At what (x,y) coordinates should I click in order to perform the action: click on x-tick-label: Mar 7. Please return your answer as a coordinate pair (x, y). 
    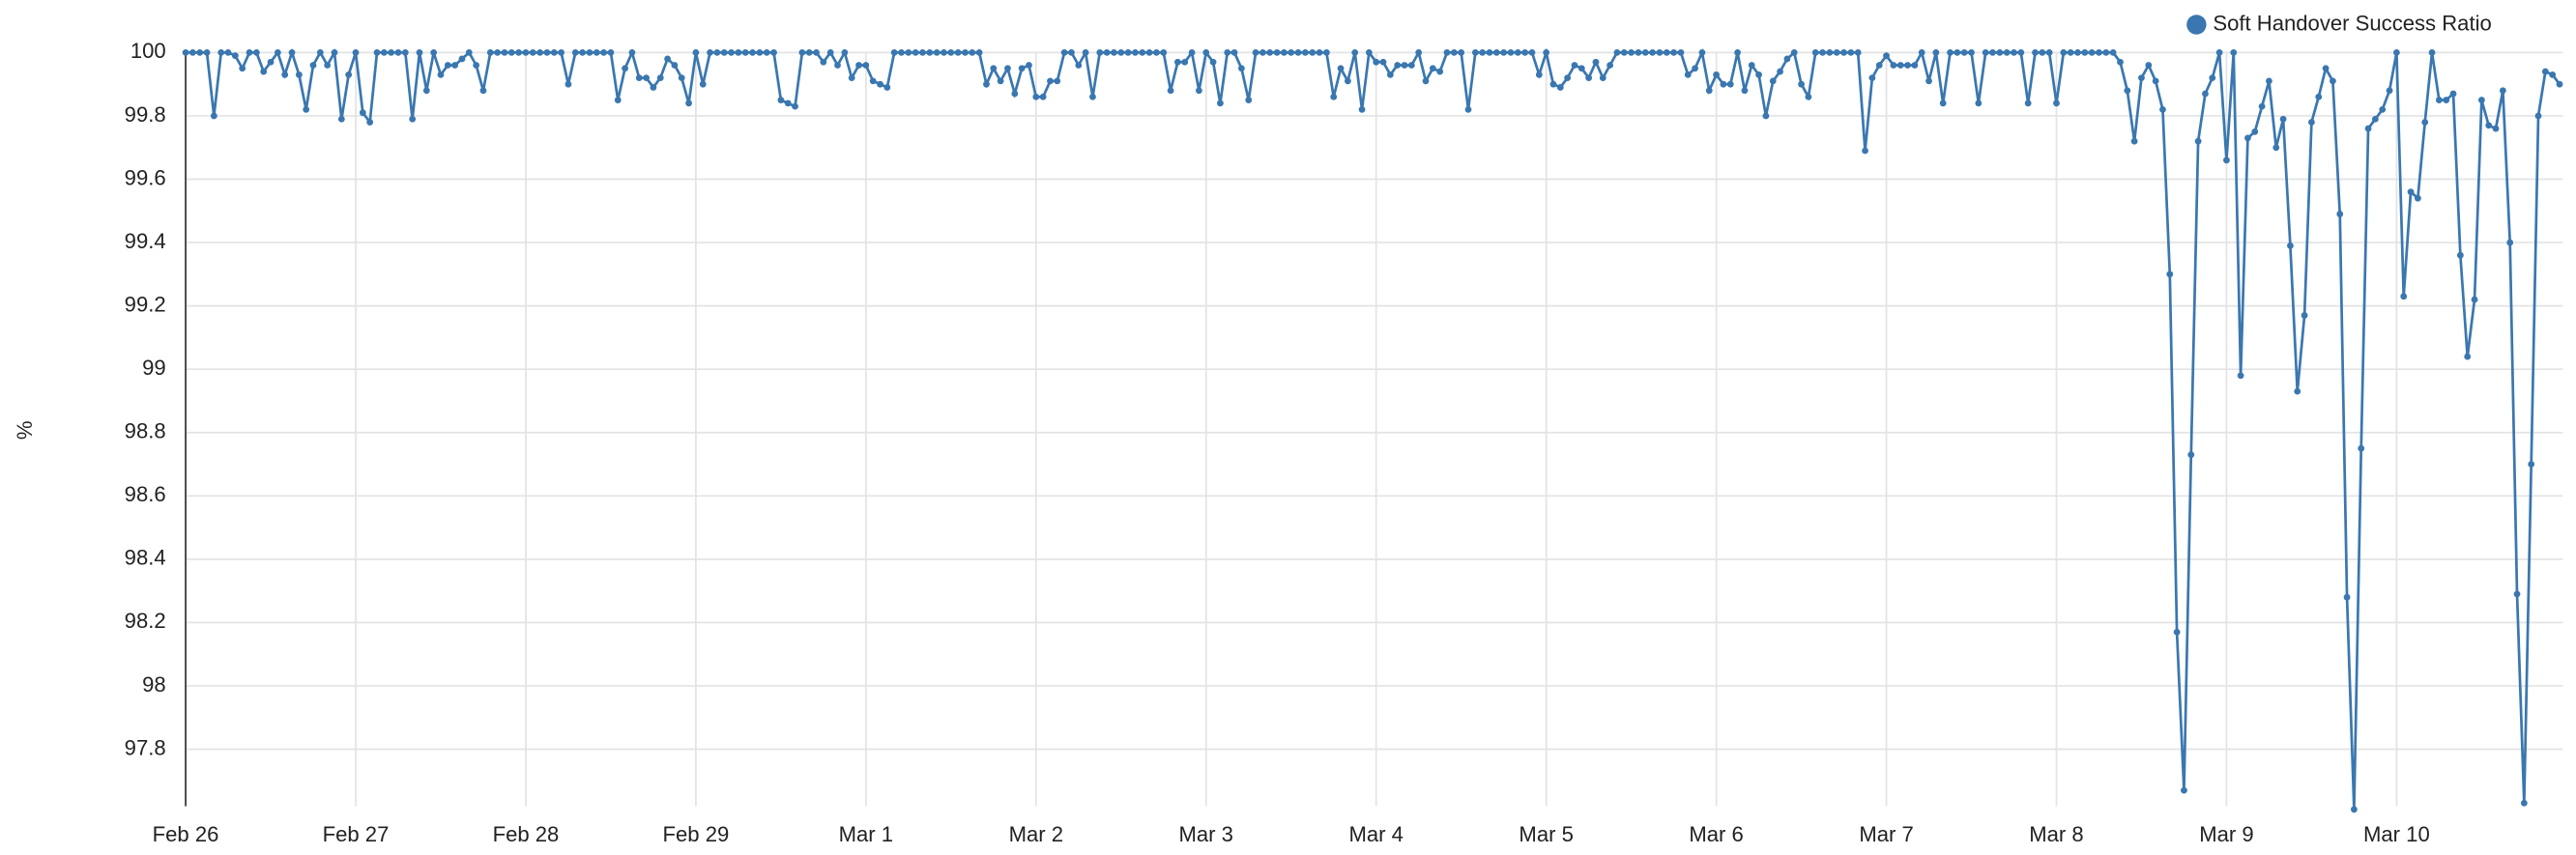
    Looking at the image, I should click on (1886, 834).